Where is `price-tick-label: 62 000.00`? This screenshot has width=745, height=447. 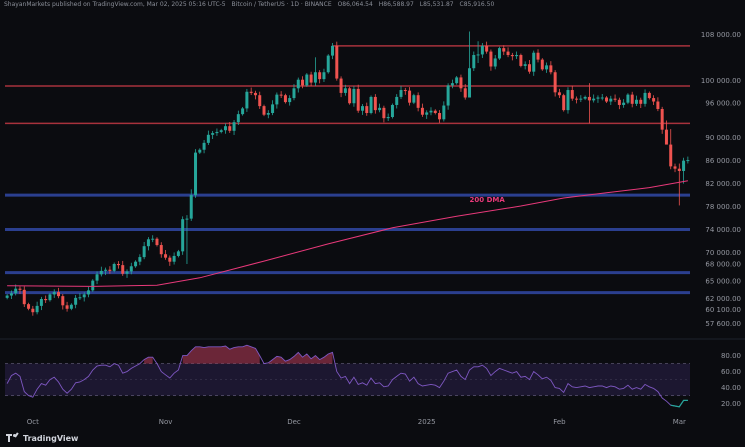
price-tick-label: 62 000.00 is located at coordinates (723, 299).